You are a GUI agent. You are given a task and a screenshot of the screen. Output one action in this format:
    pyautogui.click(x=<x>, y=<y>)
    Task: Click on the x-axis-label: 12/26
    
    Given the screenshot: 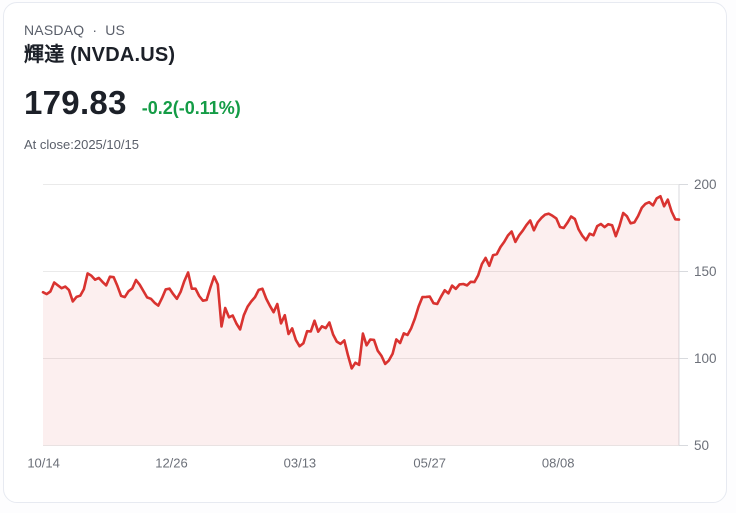 What is the action you would take?
    pyautogui.click(x=171, y=463)
    